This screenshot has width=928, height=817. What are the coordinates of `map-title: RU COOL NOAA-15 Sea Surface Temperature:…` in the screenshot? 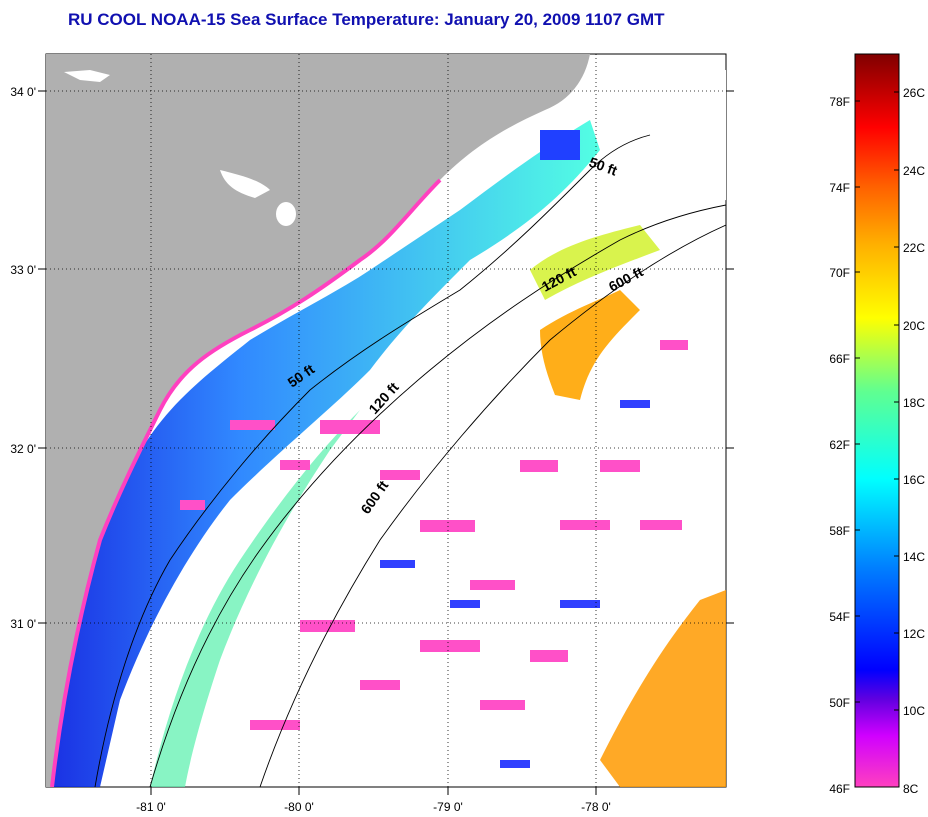 It's located at (366, 19).